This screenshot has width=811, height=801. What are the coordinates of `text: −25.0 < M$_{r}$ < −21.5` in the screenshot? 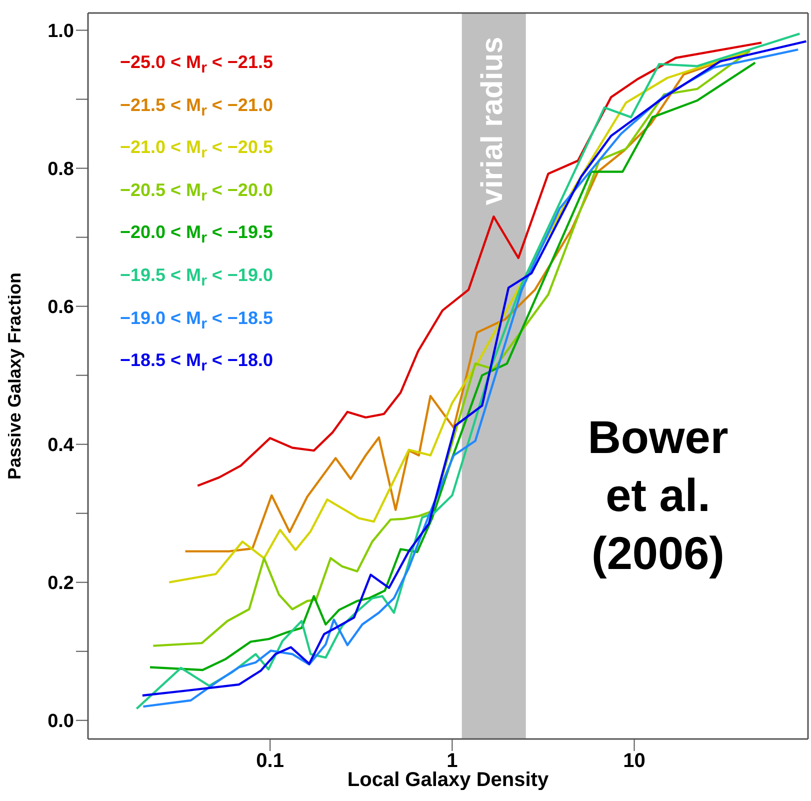 It's located at (196, 65).